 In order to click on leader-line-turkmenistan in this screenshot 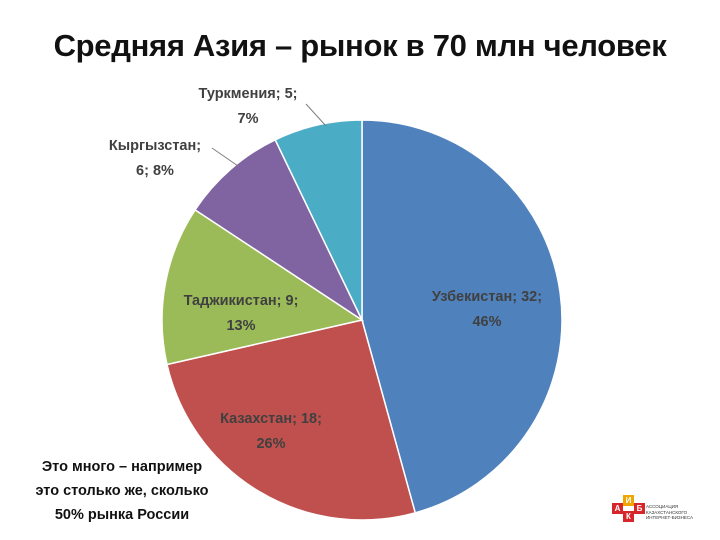, I will do `click(316, 115)`.